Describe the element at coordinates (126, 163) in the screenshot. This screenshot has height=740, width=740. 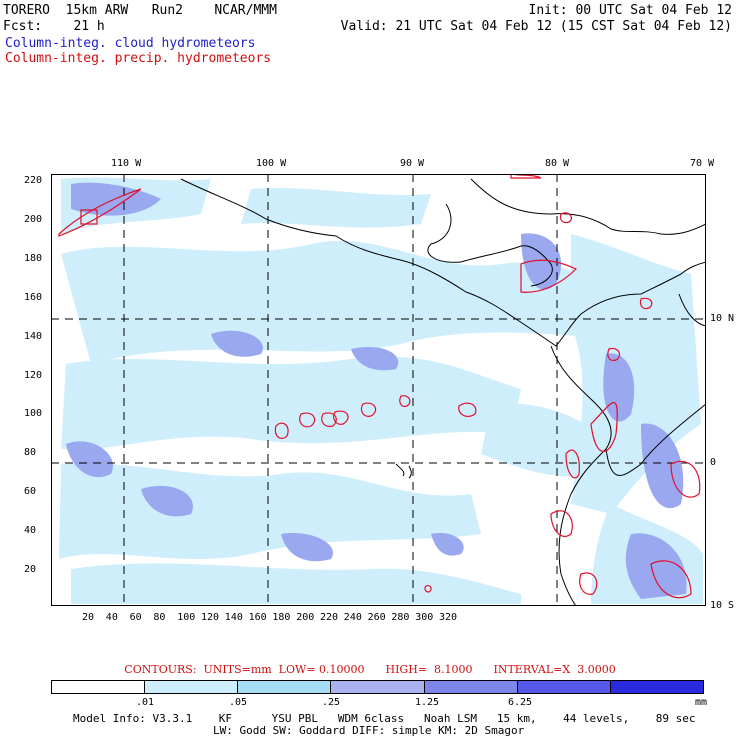
I see `longitude-label: 110 W` at that location.